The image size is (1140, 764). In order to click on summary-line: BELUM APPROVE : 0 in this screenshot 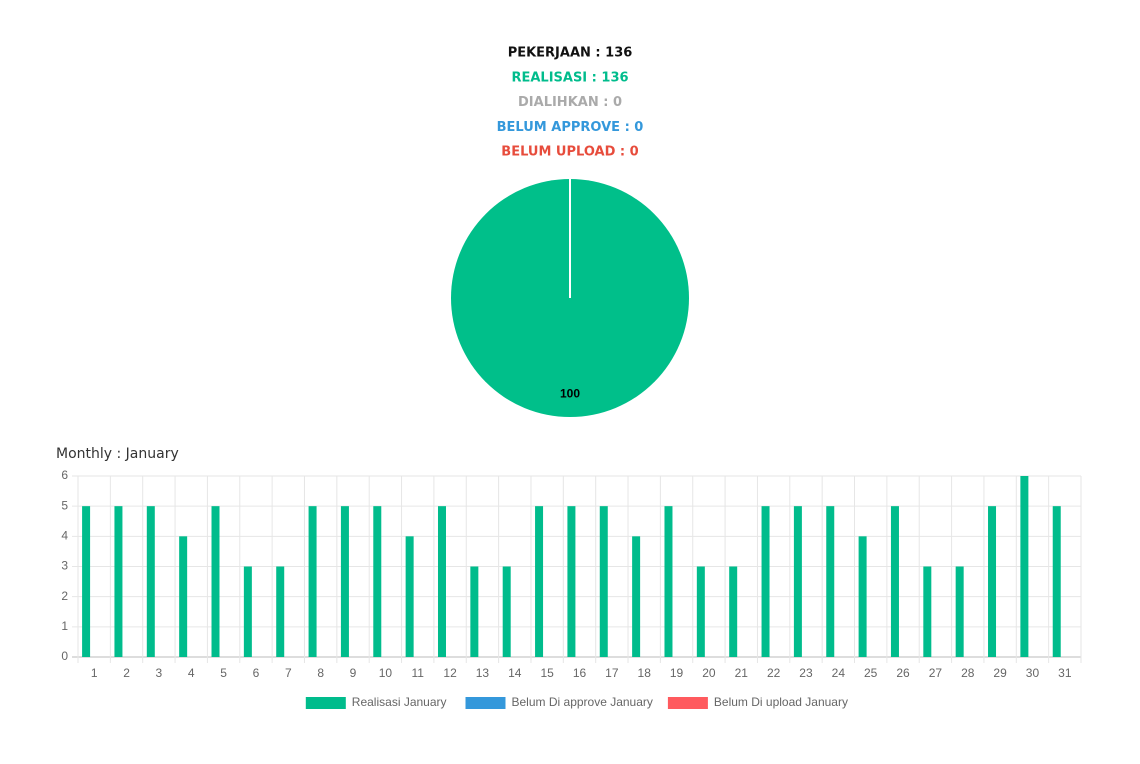, I will do `click(570, 127)`.